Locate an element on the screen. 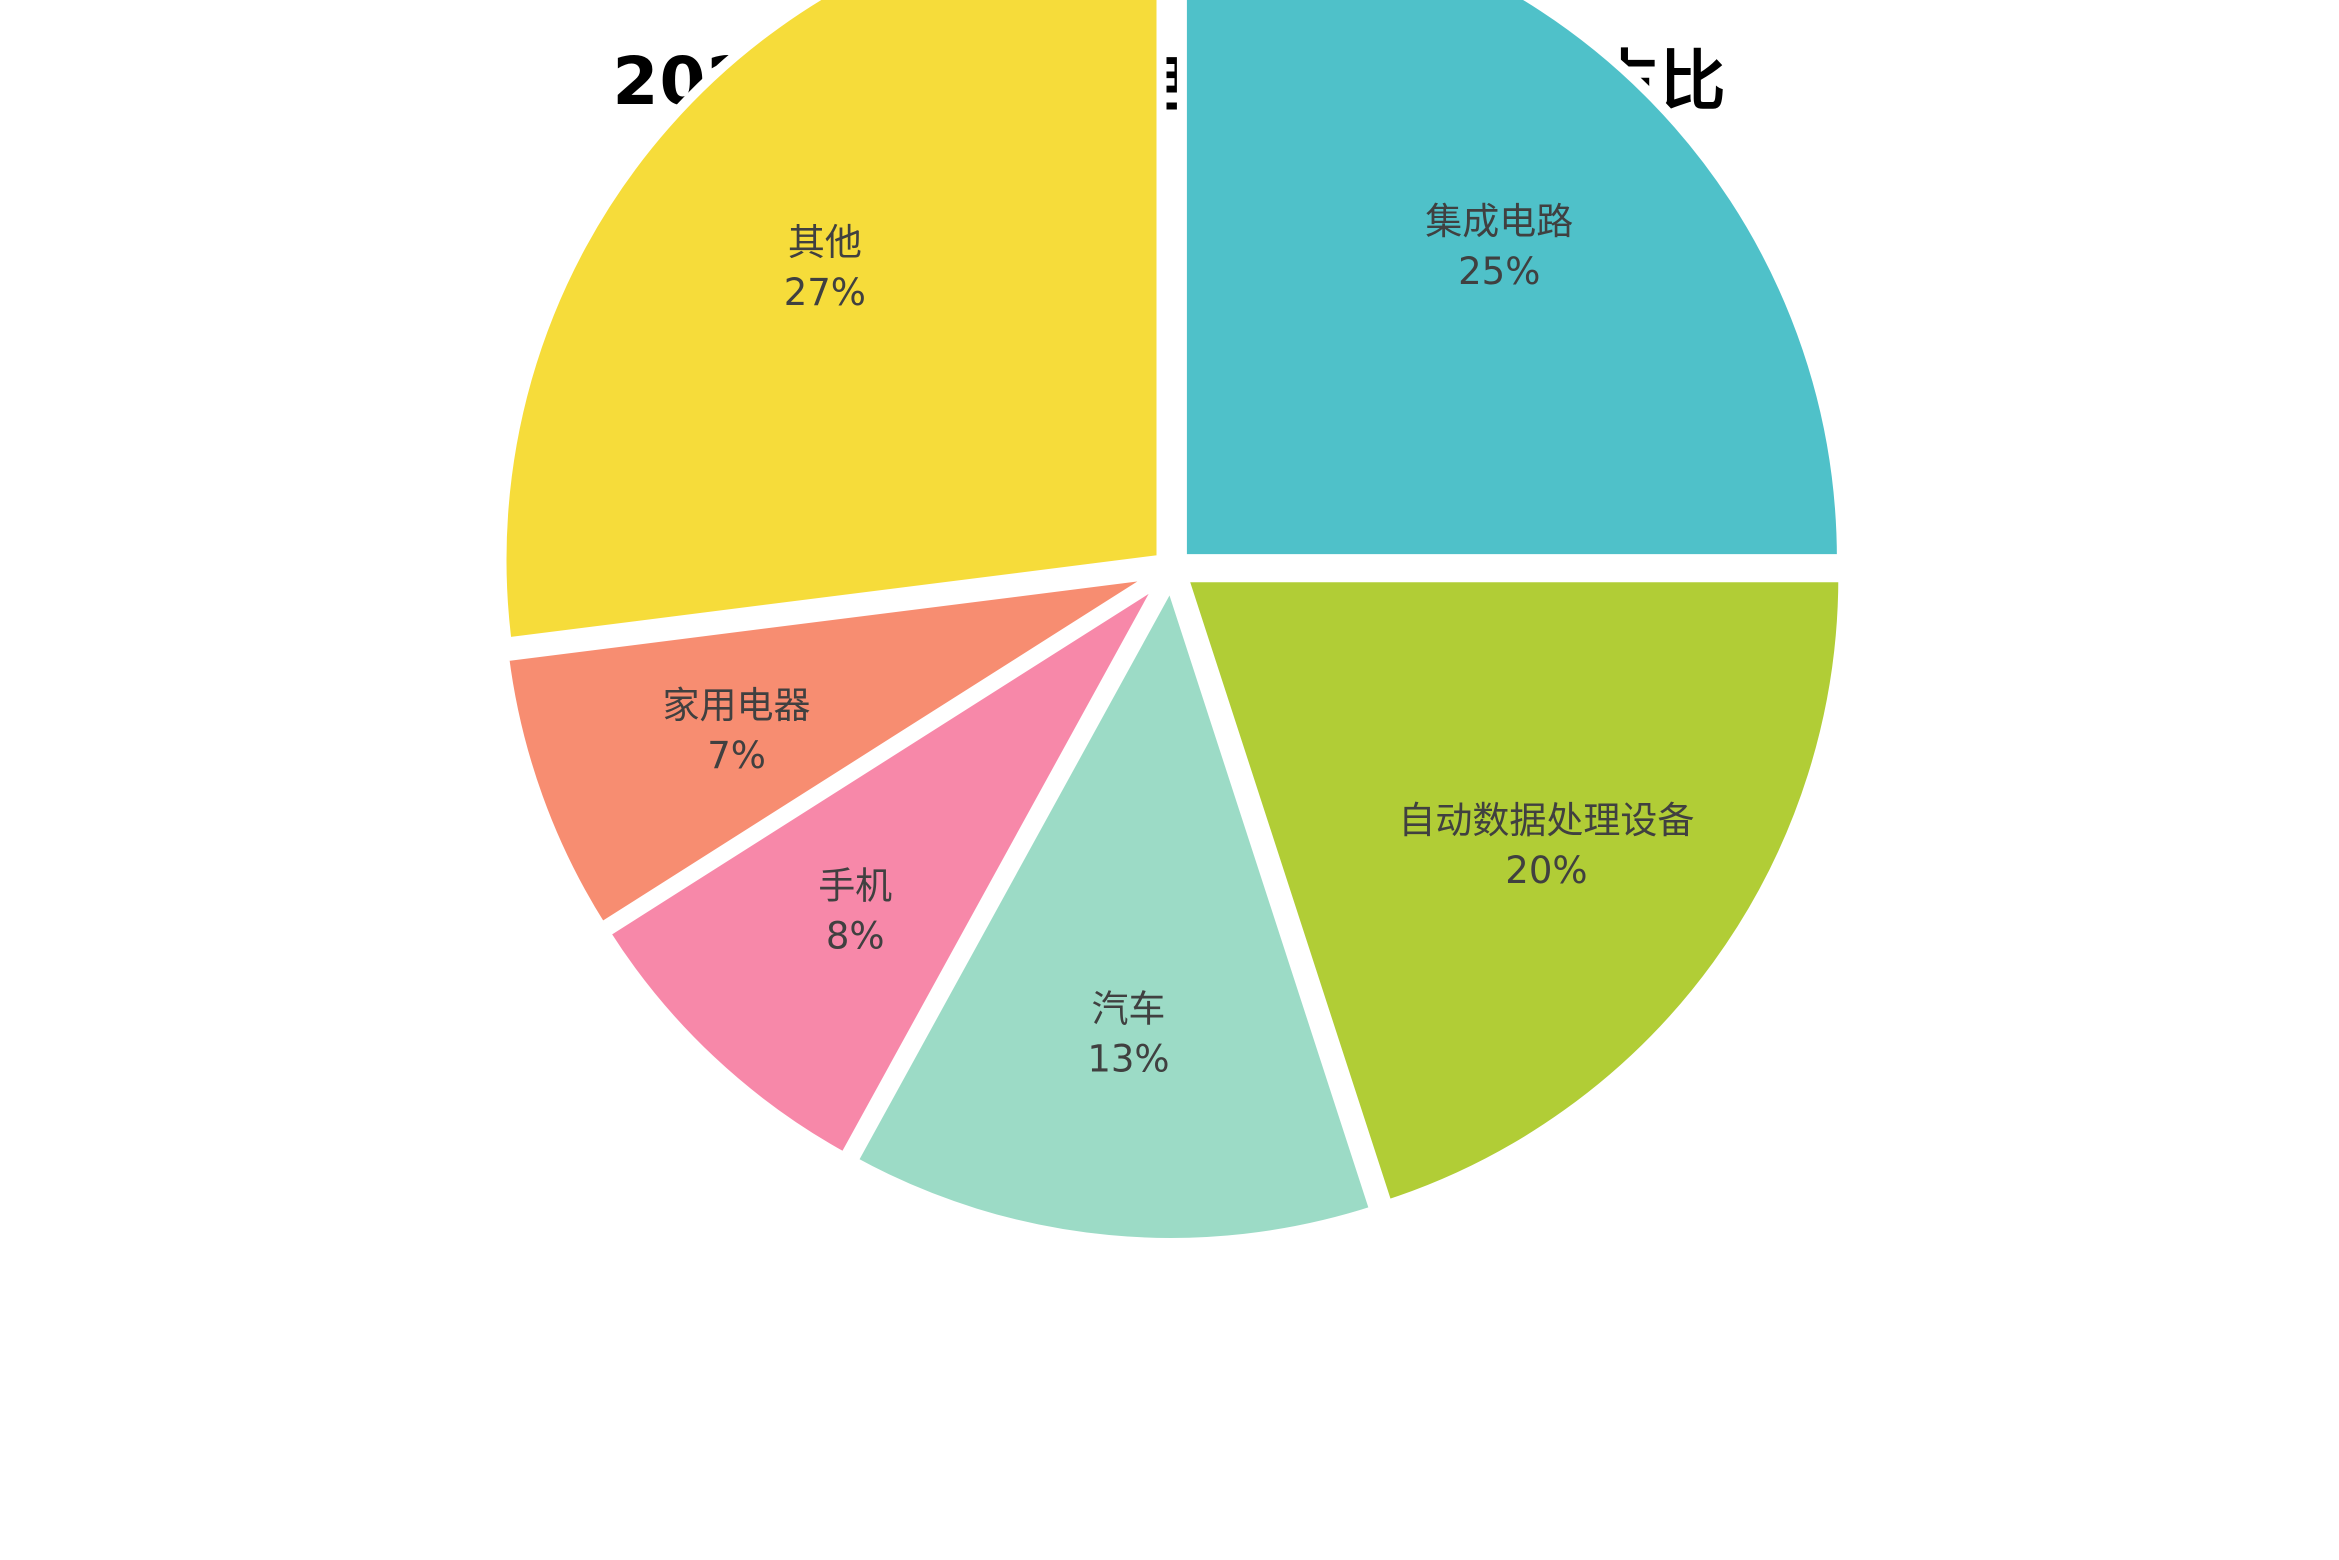 The width and height of the screenshot is (2339, 1560). slice-percent-label: 27% is located at coordinates (825, 292).